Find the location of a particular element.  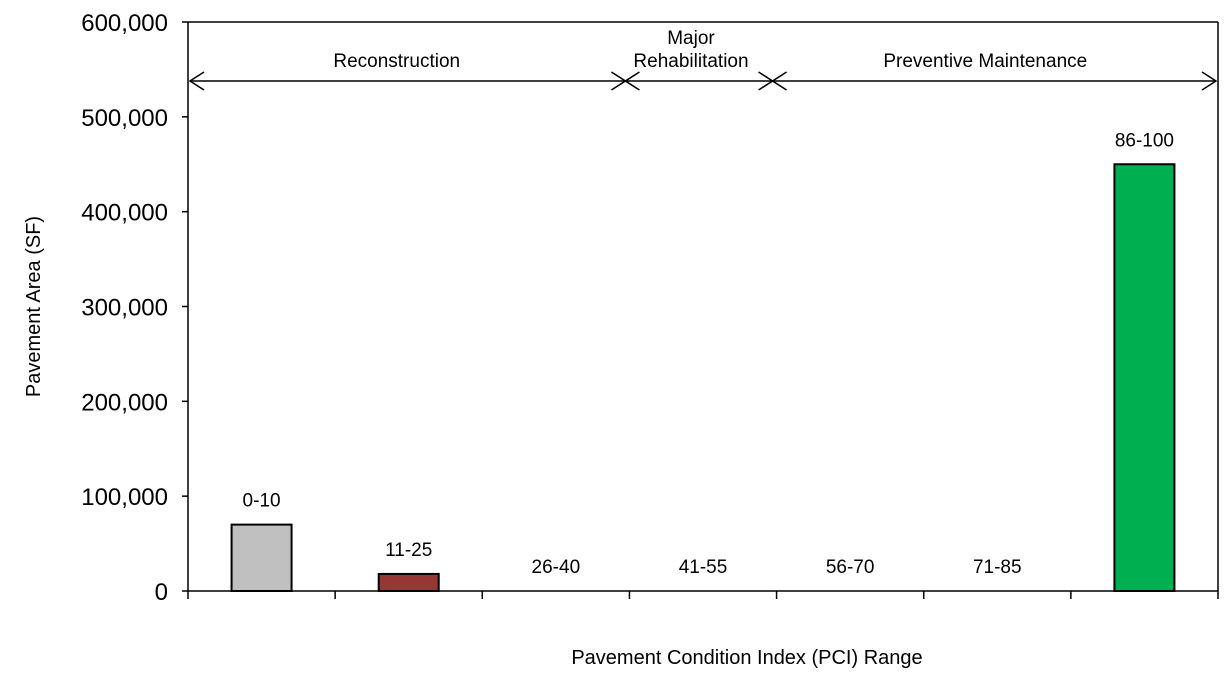

y-axis-title: Pavement Area (SF) is located at coordinates (34, 306).